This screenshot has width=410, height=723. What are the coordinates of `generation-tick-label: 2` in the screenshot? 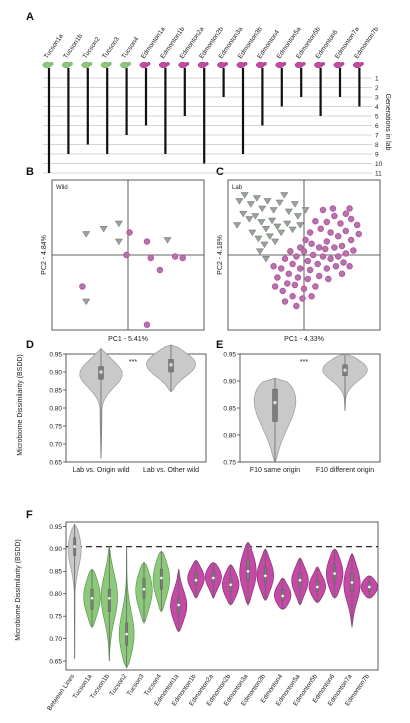 It's located at (377, 88).